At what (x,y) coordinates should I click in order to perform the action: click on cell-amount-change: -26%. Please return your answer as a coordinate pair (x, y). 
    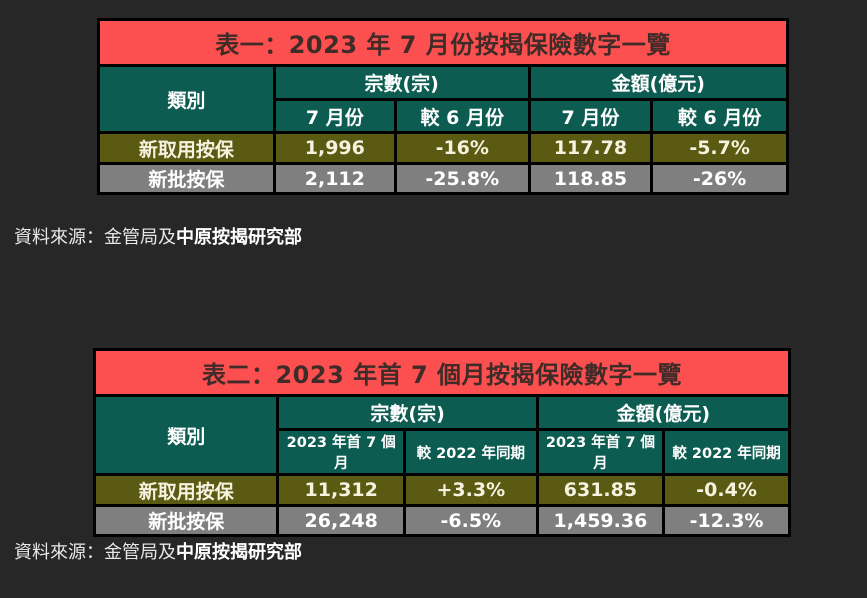
    Looking at the image, I should click on (719, 178).